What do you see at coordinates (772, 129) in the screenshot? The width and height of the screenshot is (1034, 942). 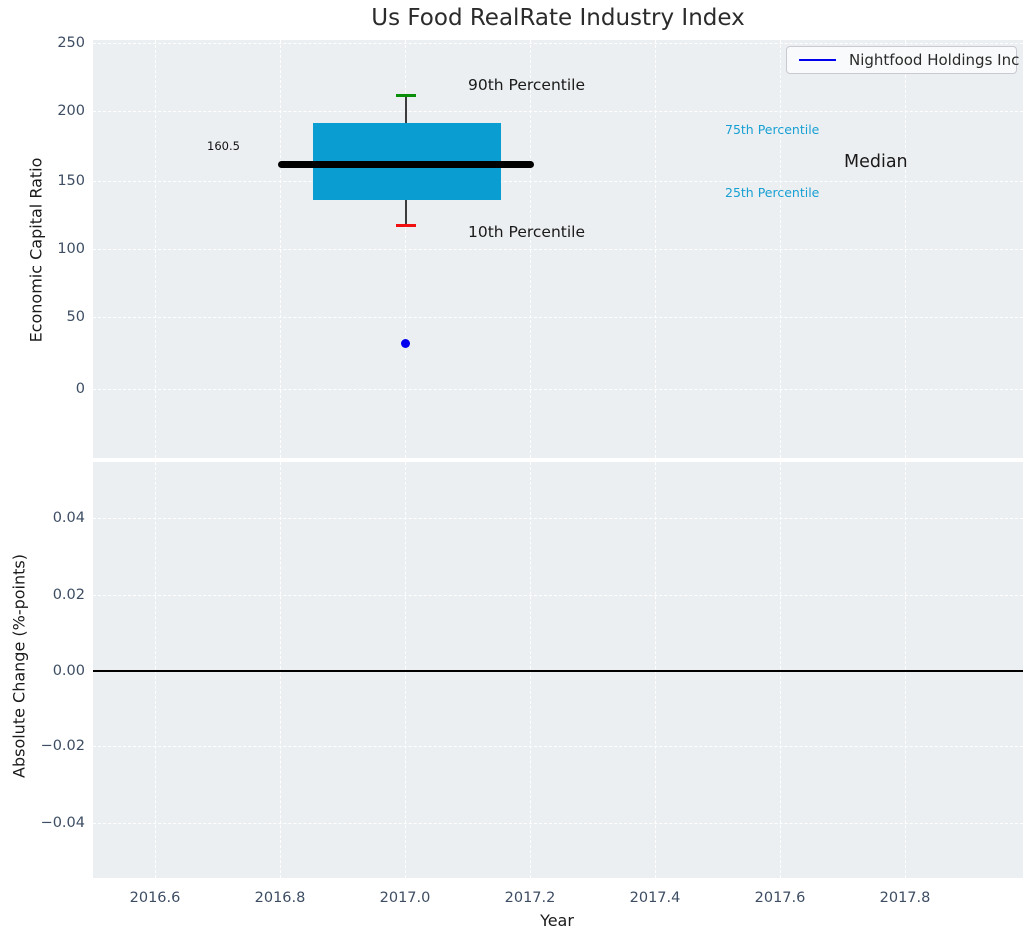 I see `annotation-75th-percentile: 75th Percentile` at bounding box center [772, 129].